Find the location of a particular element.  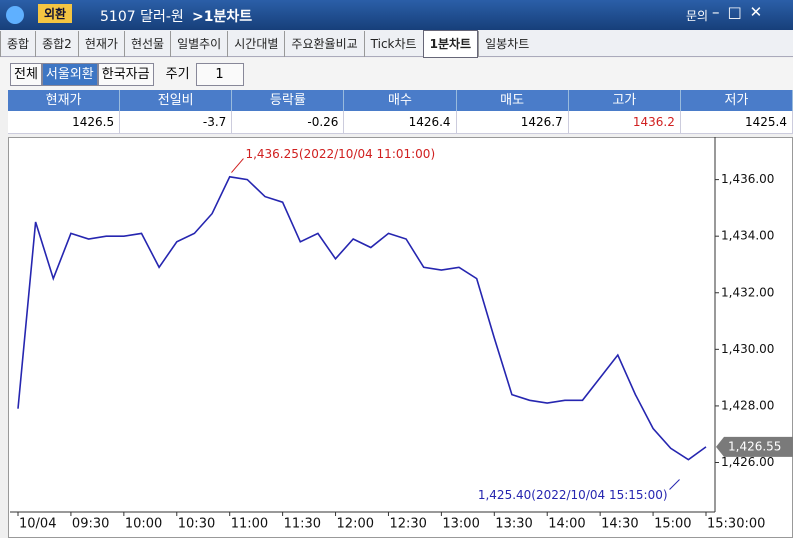

y-tick-label: 1,426.00 is located at coordinates (747, 462).